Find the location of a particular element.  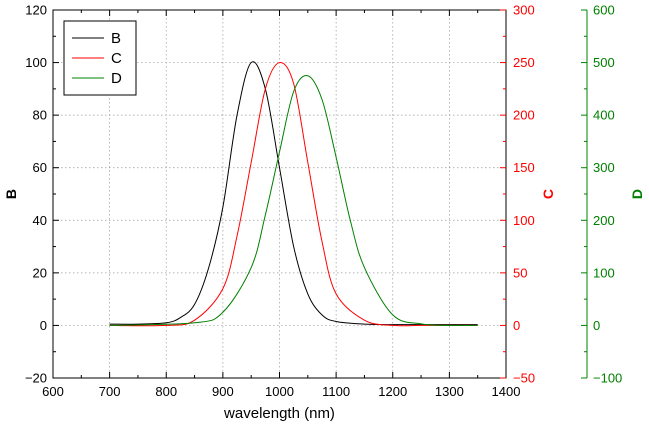

y-axis-c: −50 0 50 100 150 200 250 300 is located at coordinates (517, 194).